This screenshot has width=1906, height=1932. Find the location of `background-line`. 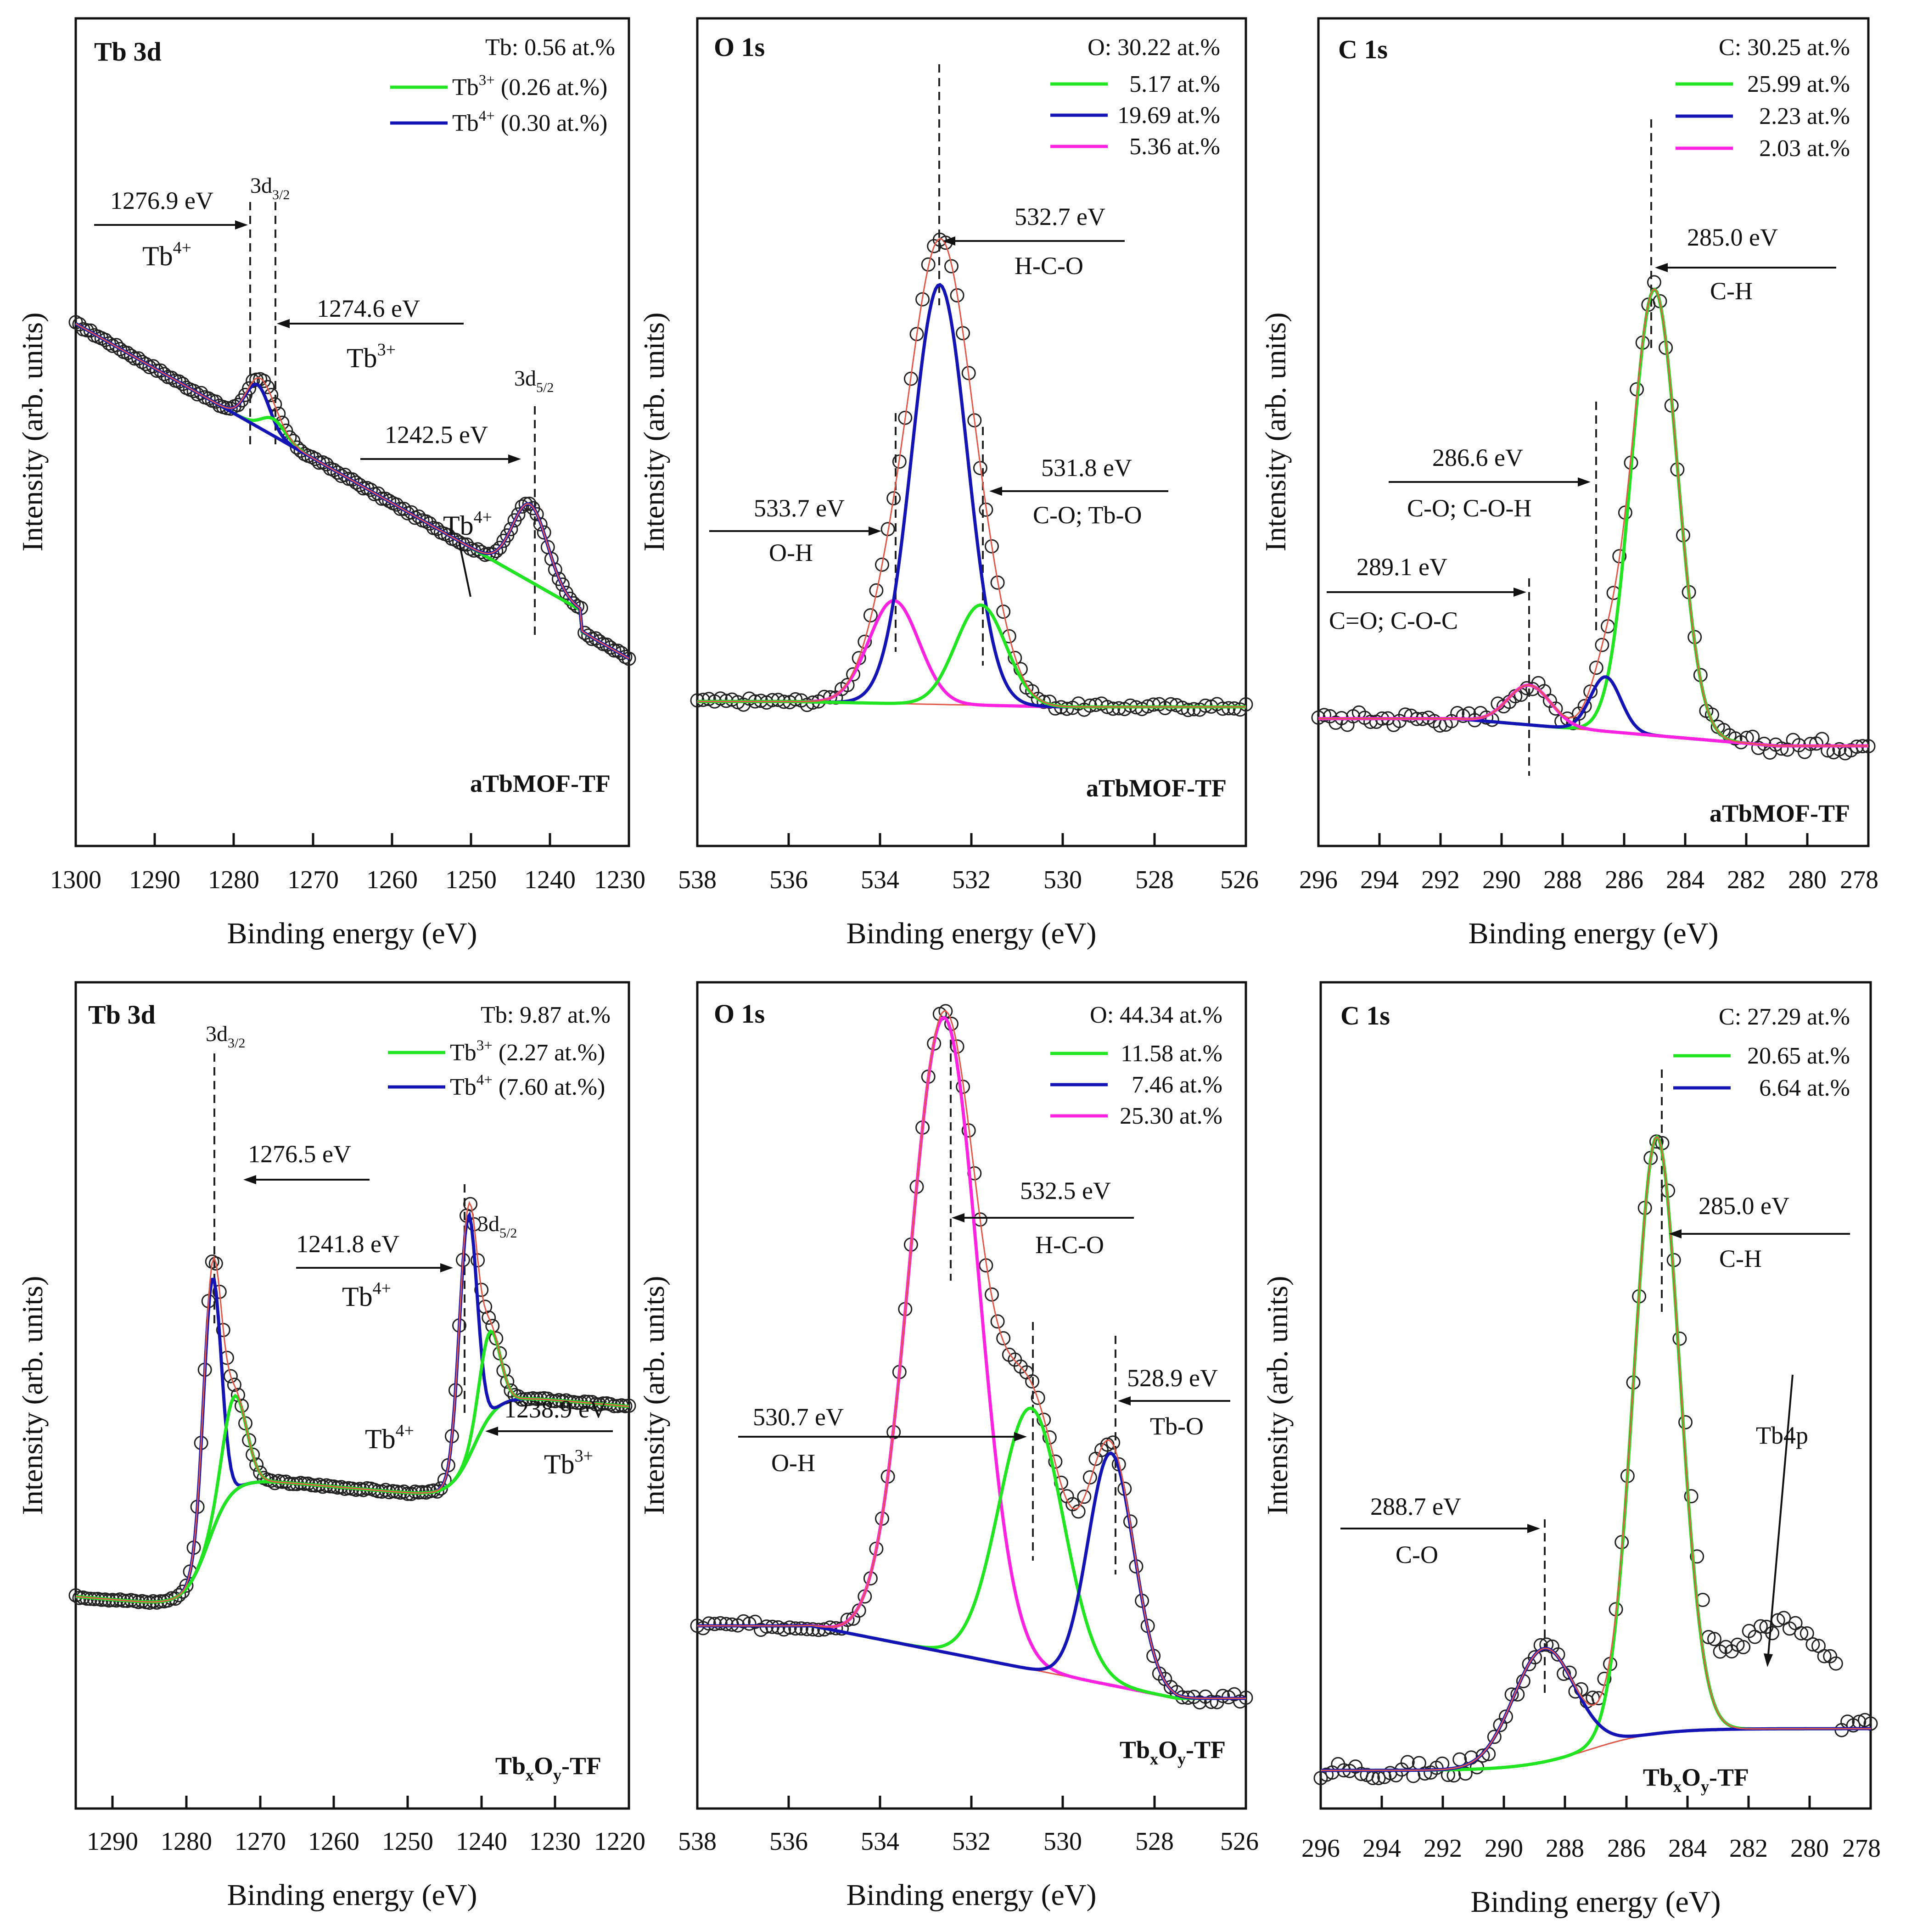

background-line is located at coordinates (1593, 732).